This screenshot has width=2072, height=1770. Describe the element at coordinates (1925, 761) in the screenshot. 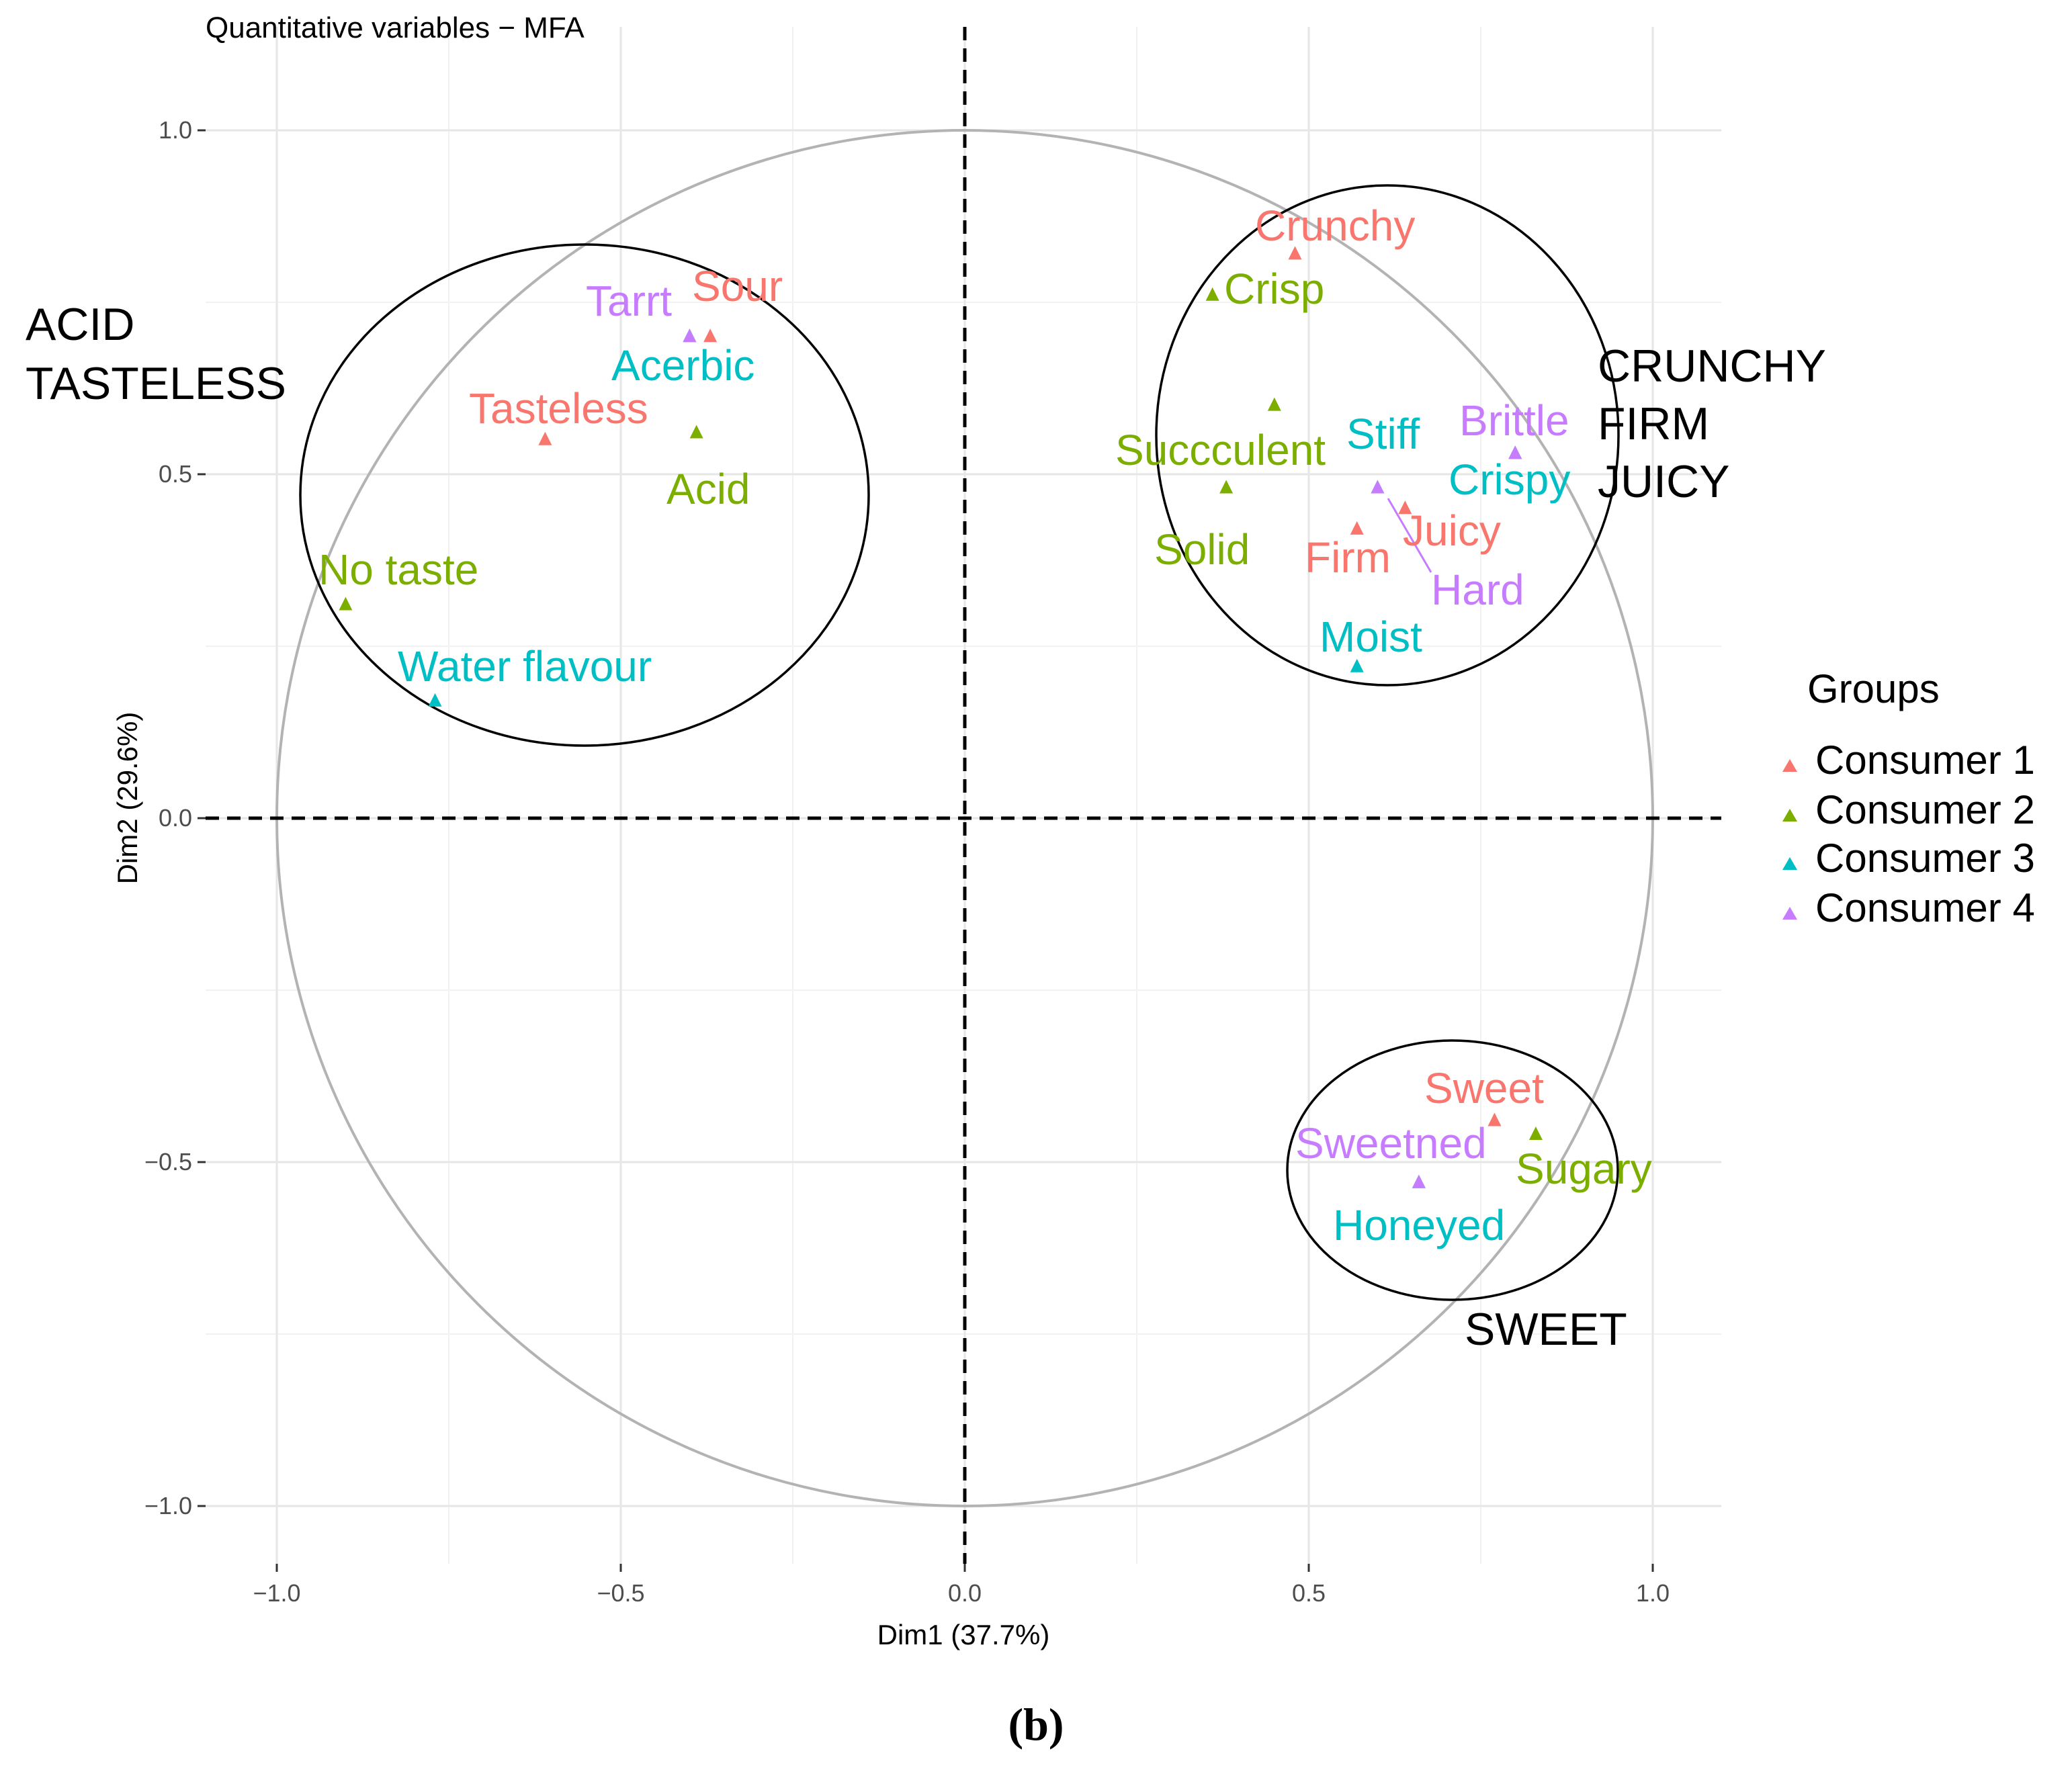

I see `legend-label-consumer-1: Consumer 1` at that location.